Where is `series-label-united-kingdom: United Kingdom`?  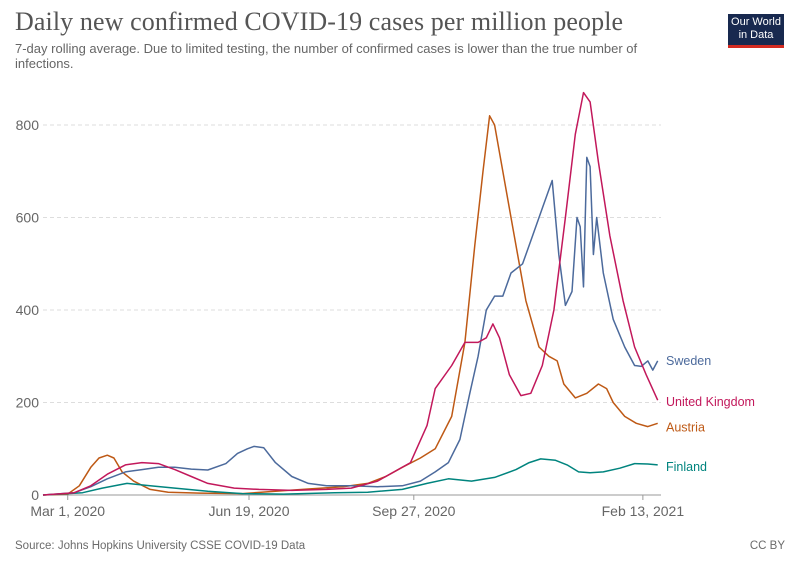
series-label-united-kingdom: United Kingdom is located at coordinates (710, 402).